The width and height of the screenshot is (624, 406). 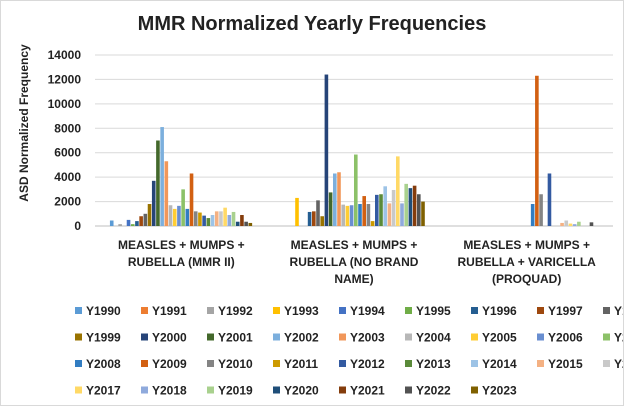 I want to click on bar-y2022-cat2, so click(x=419, y=210).